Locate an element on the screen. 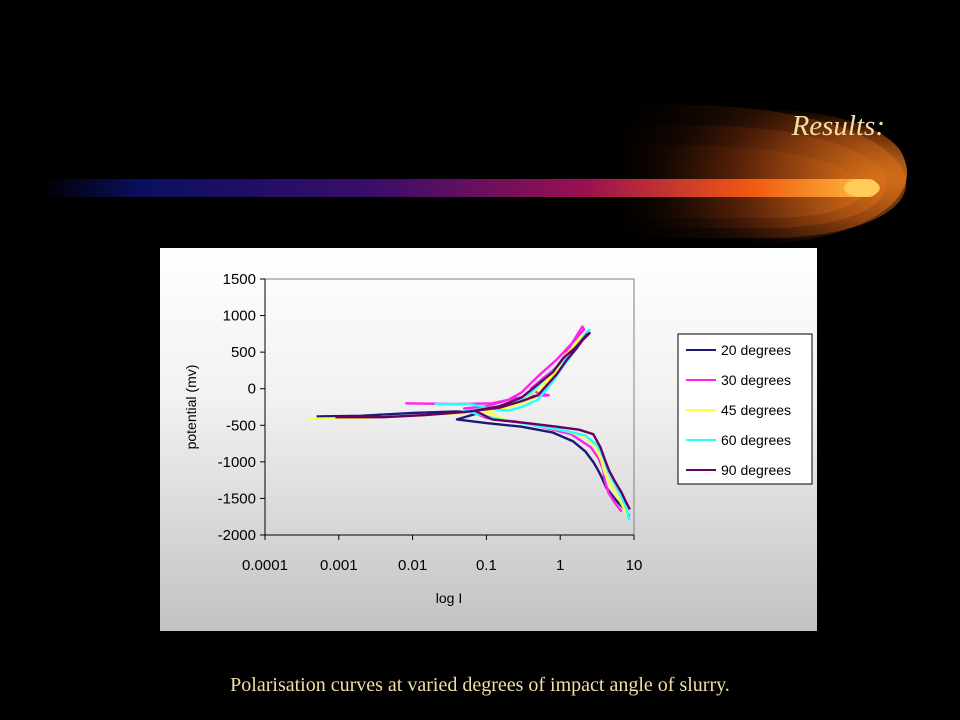 Image resolution: width=960 pixels, height=720 pixels. y-axis-label: potential (mv) is located at coordinates (191, 407).